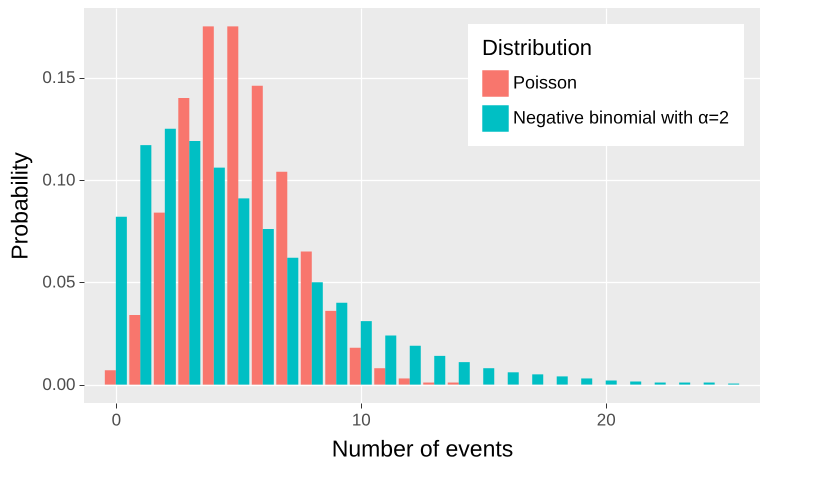  What do you see at coordinates (361, 420) in the screenshot?
I see `x-tick-label: 10` at bounding box center [361, 420].